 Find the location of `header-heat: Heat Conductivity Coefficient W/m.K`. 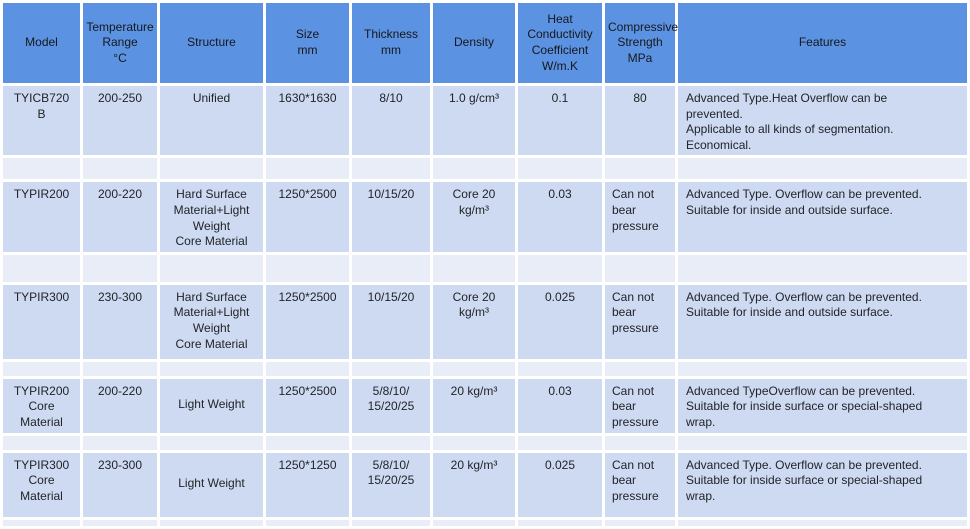

header-heat: Heat Conductivity Coefficient W/m.K is located at coordinates (560, 43).